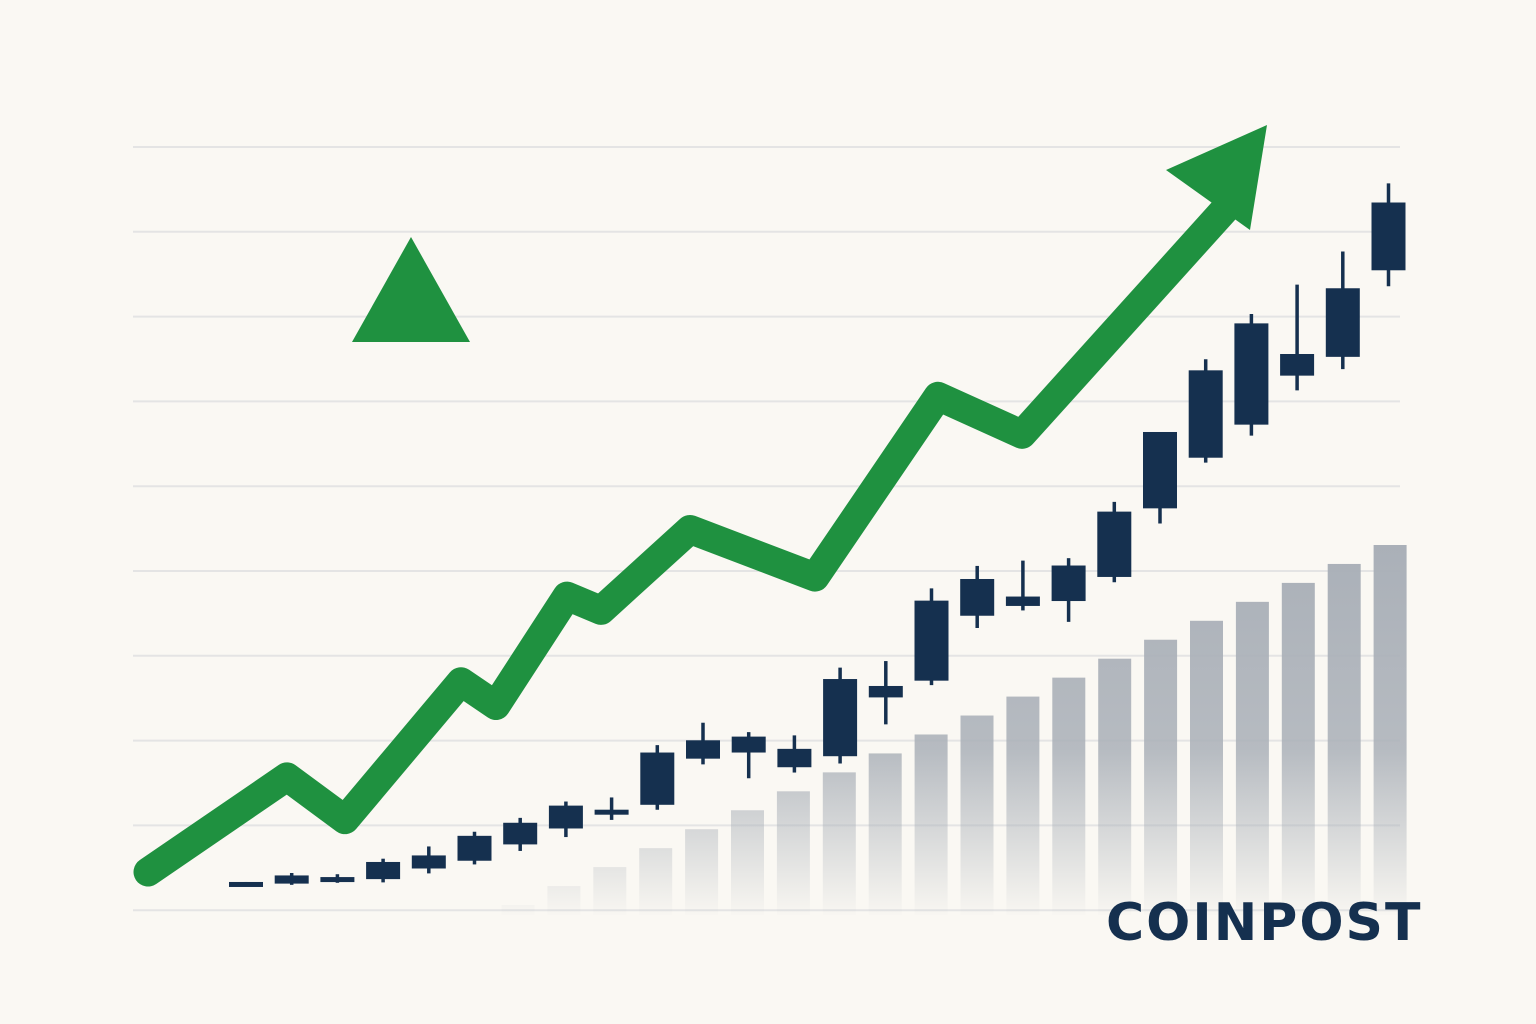 This screenshot has height=1024, width=1536. What do you see at coordinates (1216, 177) in the screenshot?
I see `trend-arrowhead-icon` at bounding box center [1216, 177].